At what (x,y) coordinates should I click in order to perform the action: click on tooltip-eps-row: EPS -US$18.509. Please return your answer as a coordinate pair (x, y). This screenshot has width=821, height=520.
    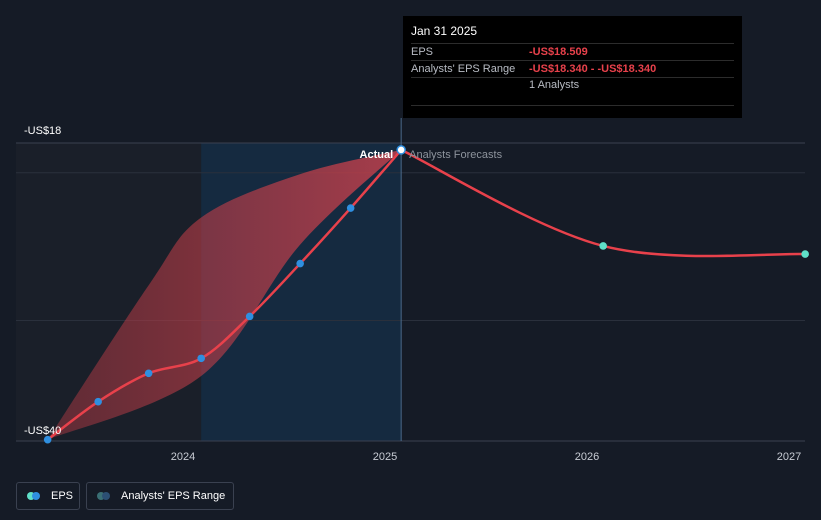
    Looking at the image, I should click on (572, 51).